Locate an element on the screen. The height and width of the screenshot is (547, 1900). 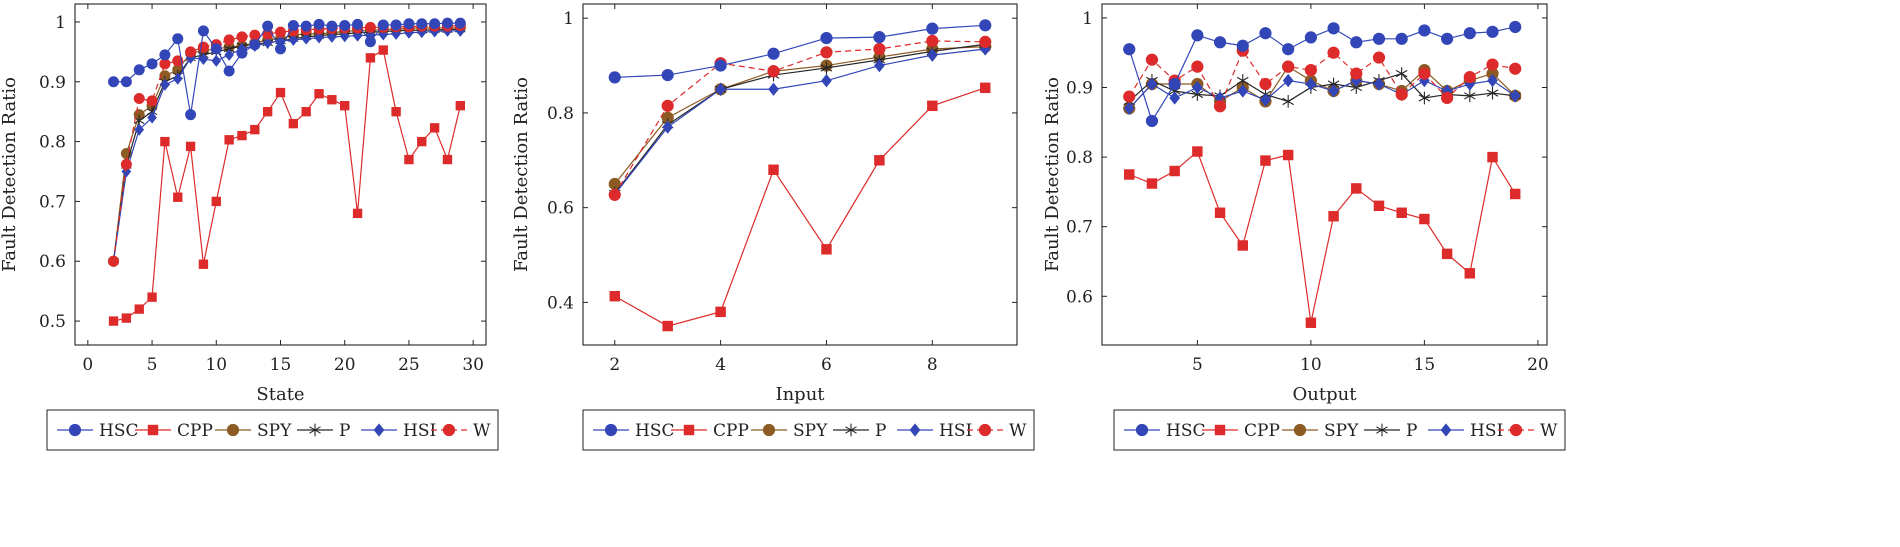
series-line-w is located at coordinates (286, 143).